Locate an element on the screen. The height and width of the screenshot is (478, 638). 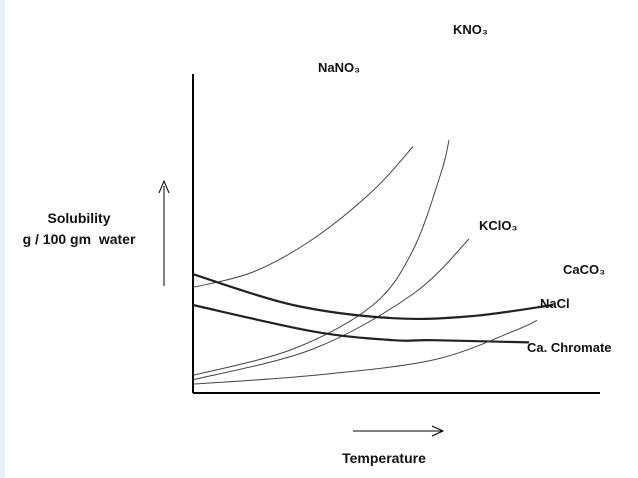
y-arrow-icon is located at coordinates (164, 232).